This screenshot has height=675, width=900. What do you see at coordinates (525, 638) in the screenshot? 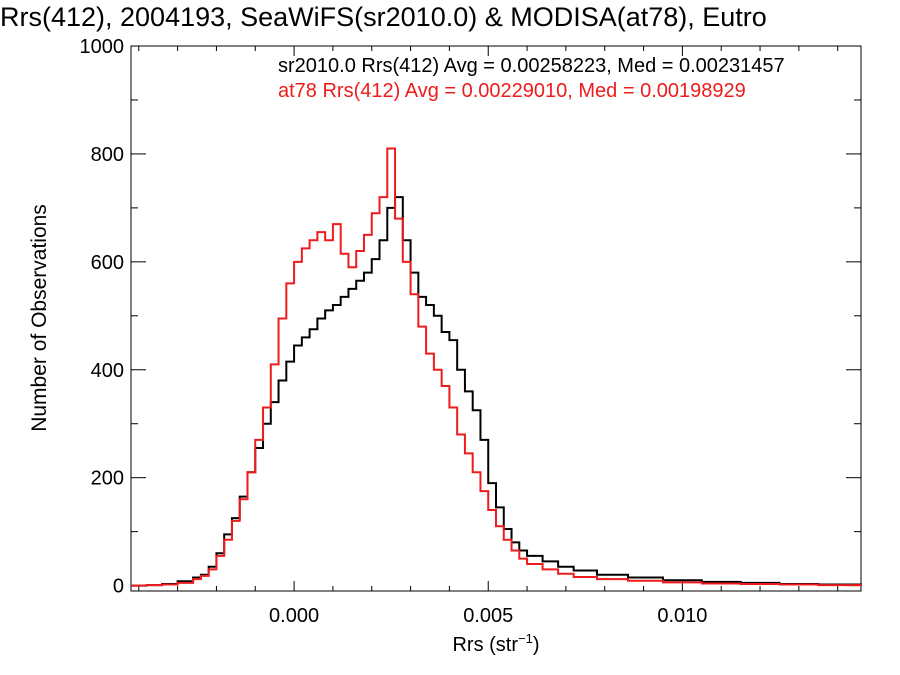
I see `x-axis-label-superscript: −1` at bounding box center [525, 638].